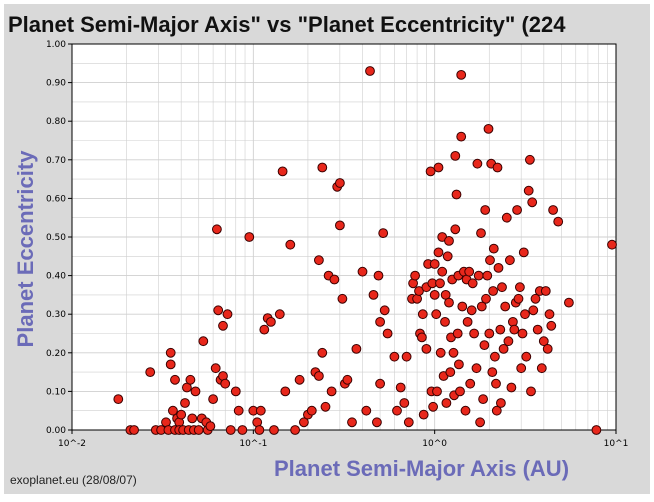 The width and height of the screenshot is (654, 502). Describe the element at coordinates (616, 444) in the screenshot. I see `x-tick-label: 10^1` at that location.